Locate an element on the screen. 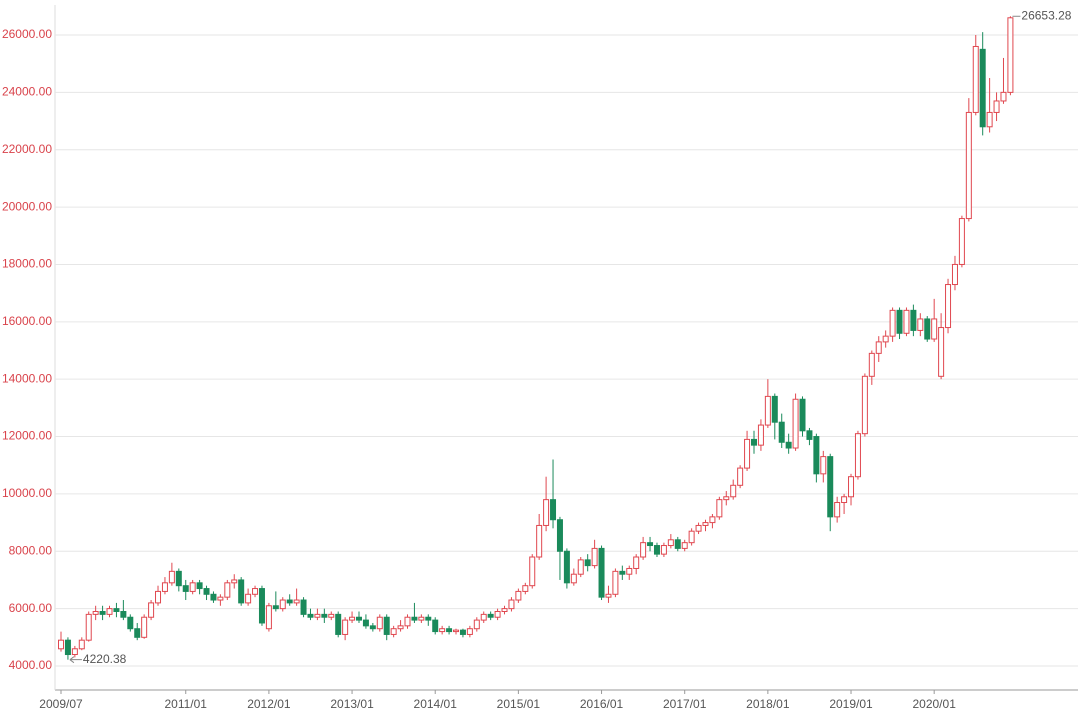 Image resolution: width=1080 pixels, height=715 pixels. y-tick-label: 18000.00 is located at coordinates (27, 264).